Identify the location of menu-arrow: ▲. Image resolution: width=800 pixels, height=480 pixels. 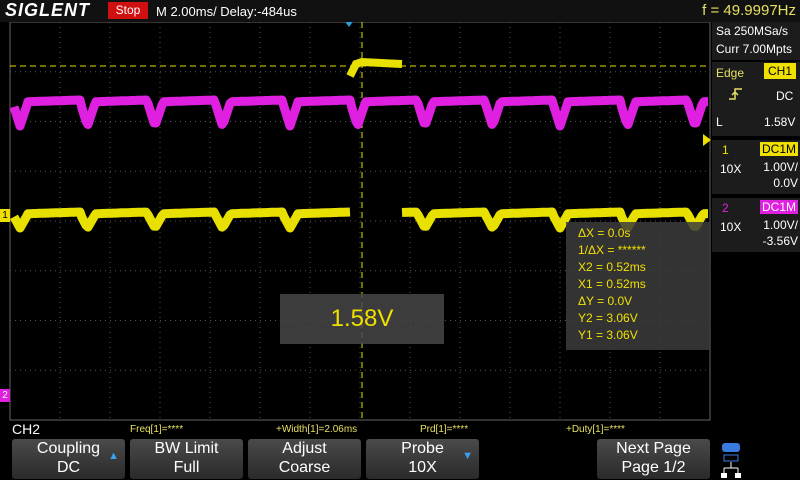
(113, 456).